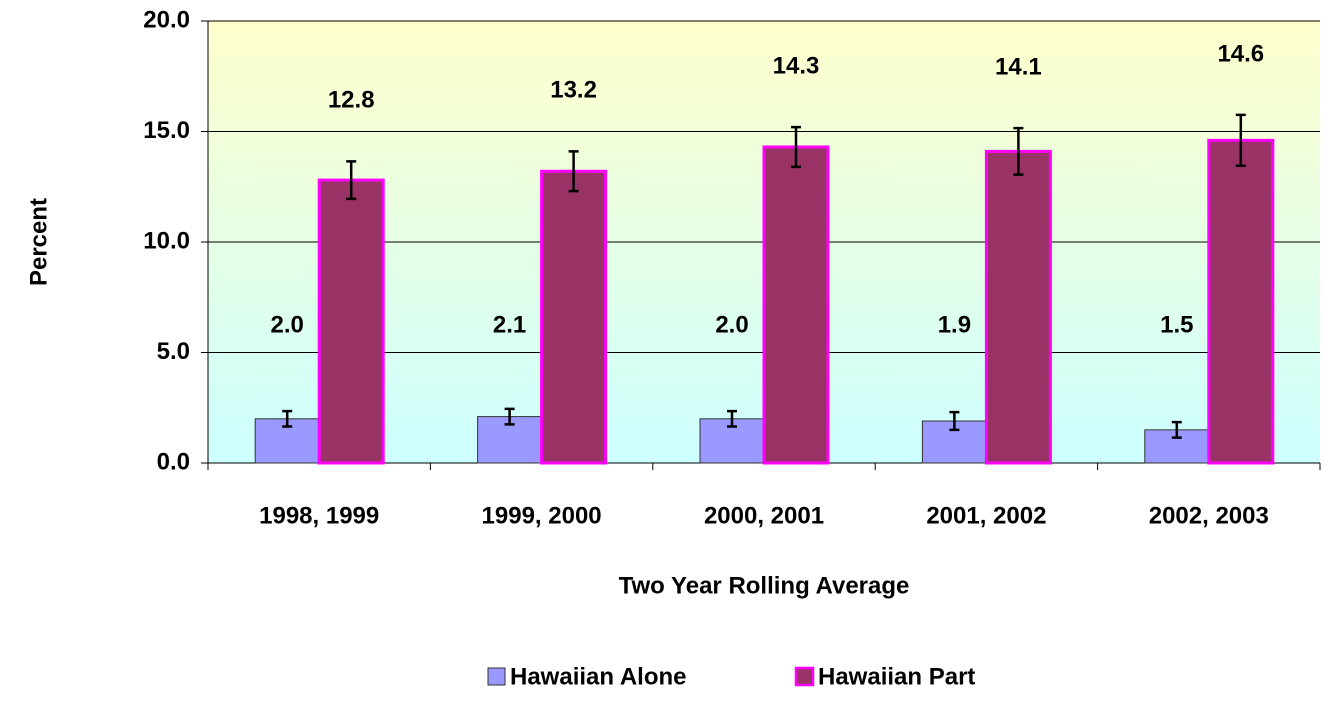 The image size is (1324, 718). What do you see at coordinates (1240, 53) in the screenshot?
I see `data-label: 14.6` at bounding box center [1240, 53].